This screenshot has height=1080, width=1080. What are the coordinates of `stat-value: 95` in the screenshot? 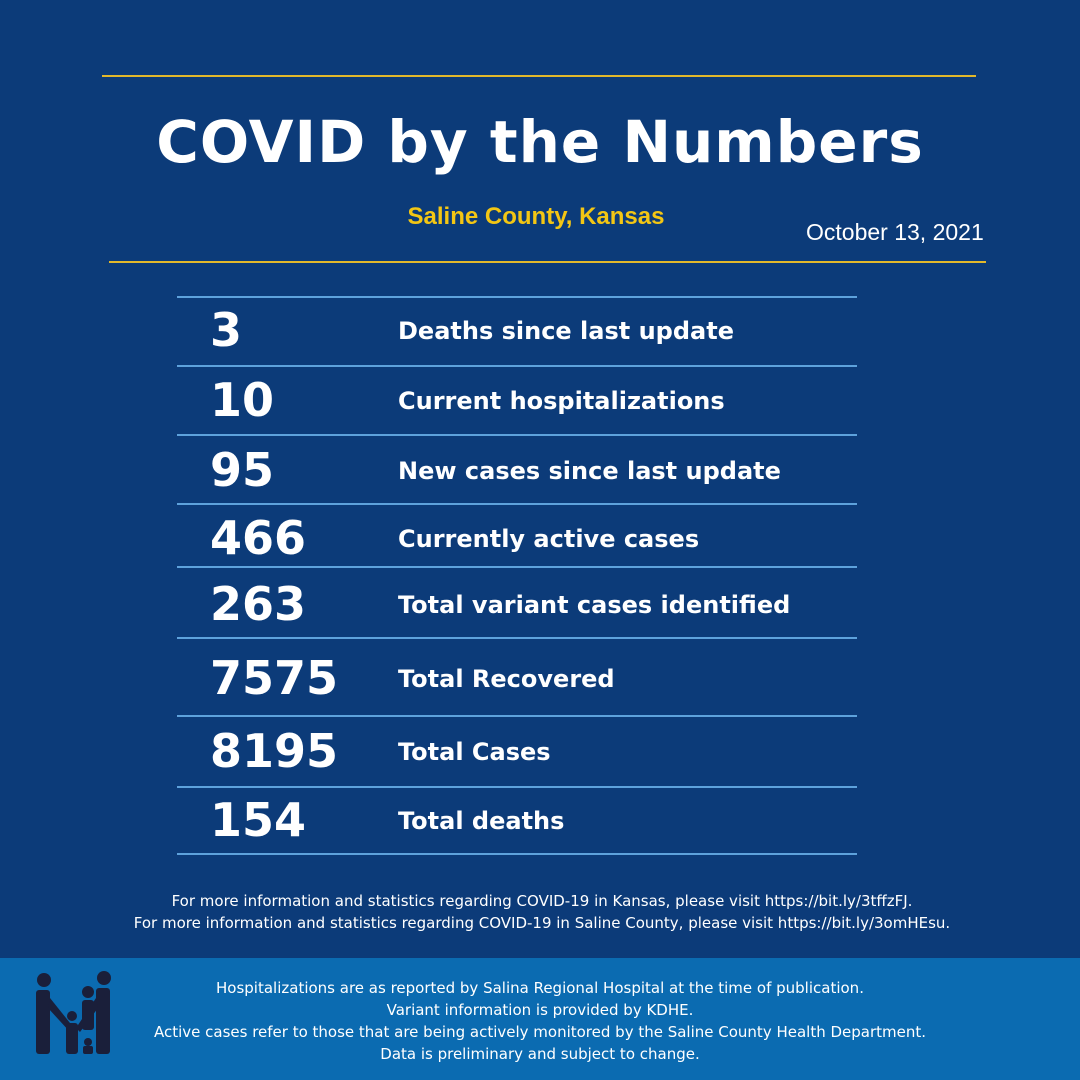 It's located at (242, 470).